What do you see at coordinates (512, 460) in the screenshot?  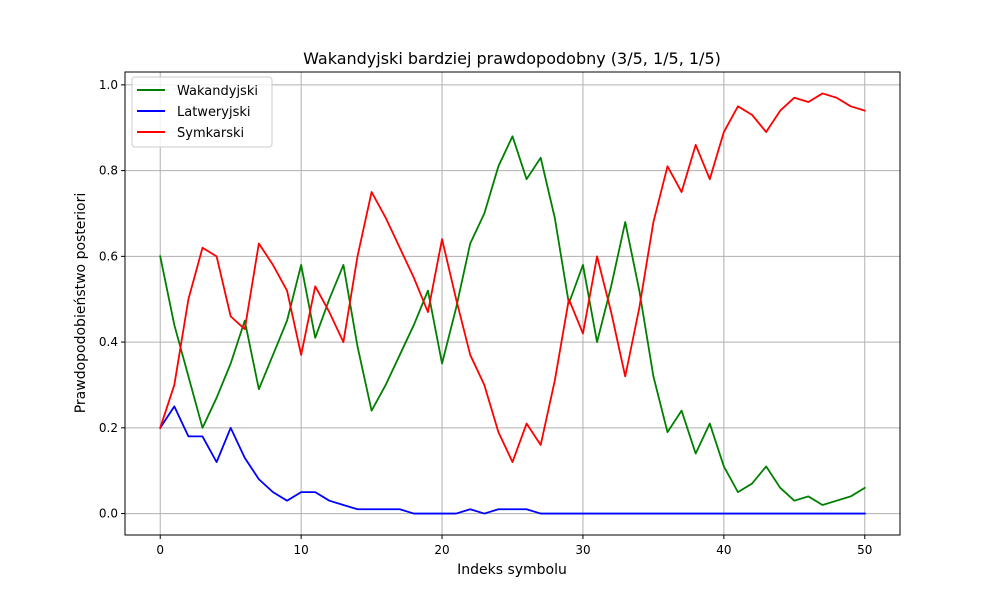 I see `series-line-latweryjski` at bounding box center [512, 460].